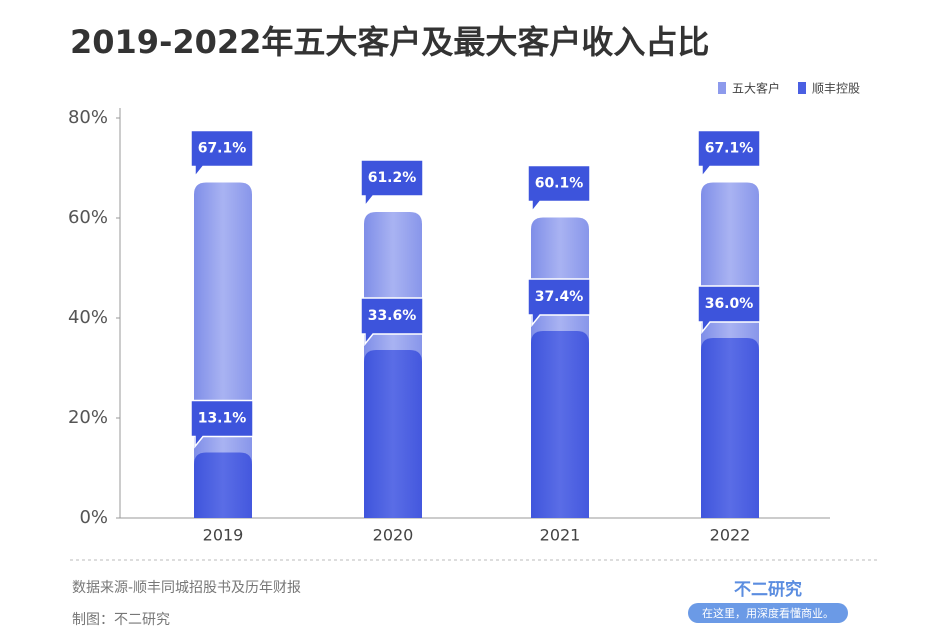 The image size is (940, 644). I want to click on slogan: 在这里，用深度看懂商业。, so click(768, 613).